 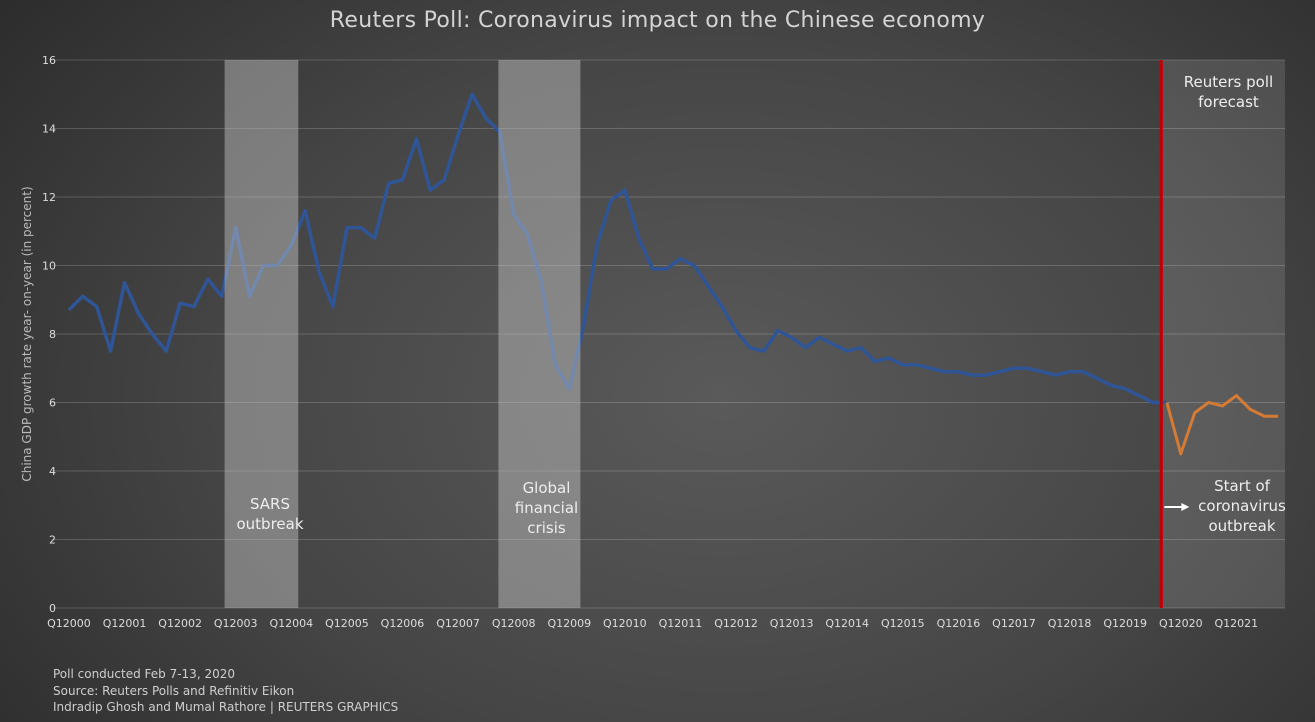 I want to click on annotation-text: Start of, so click(x=1242, y=486).